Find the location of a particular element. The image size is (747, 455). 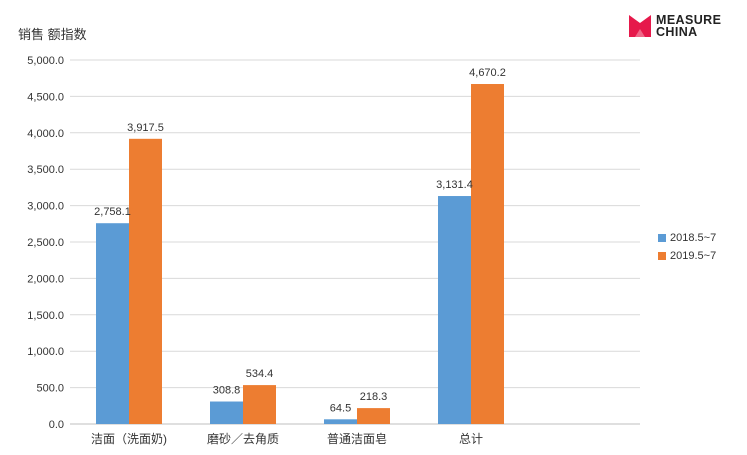

data-label: 2,758.1 is located at coordinates (112, 212).